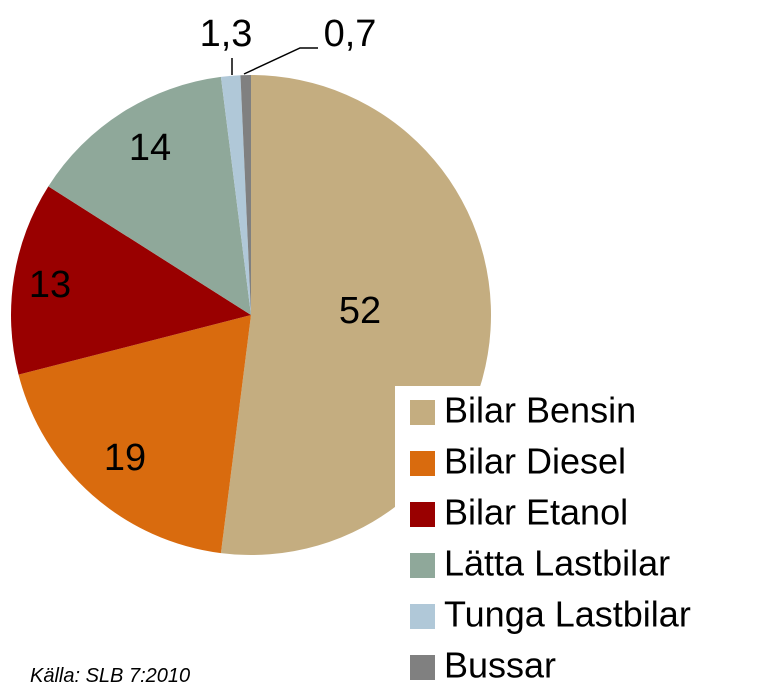 The image size is (781, 686). What do you see at coordinates (360, 311) in the screenshot?
I see `data-label: 52` at bounding box center [360, 311].